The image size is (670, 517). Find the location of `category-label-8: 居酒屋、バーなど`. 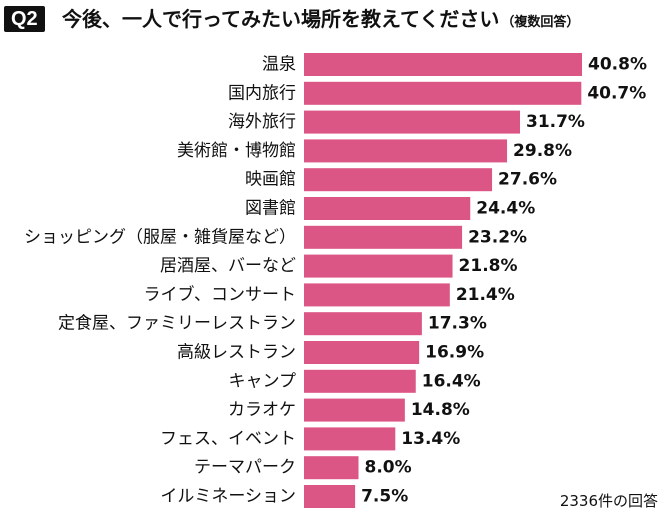

category-label-8: 居酒屋、バーなど is located at coordinates (228, 266).